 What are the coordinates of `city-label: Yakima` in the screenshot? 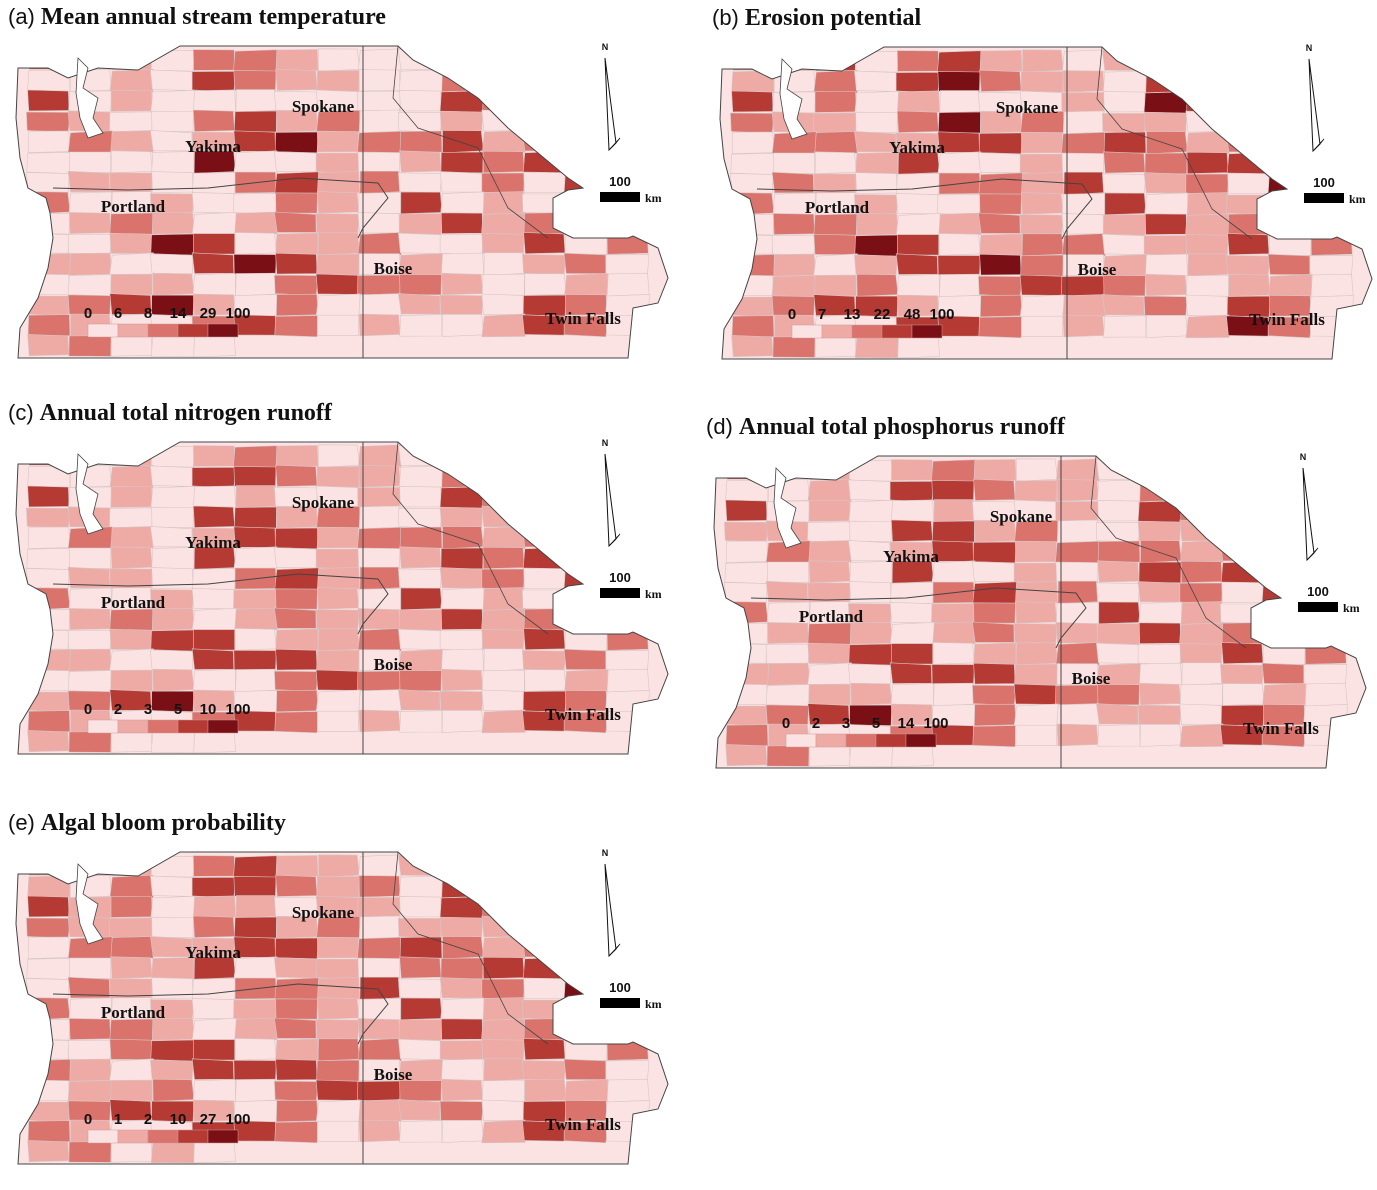 It's located at (917, 147).